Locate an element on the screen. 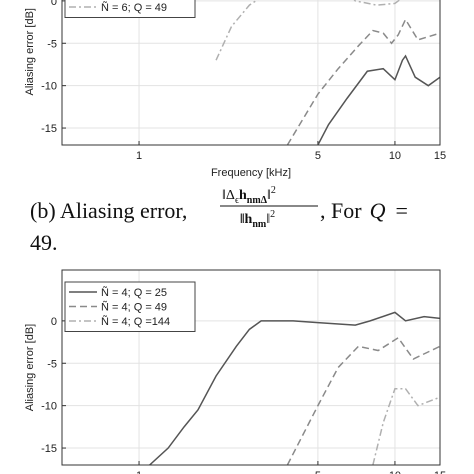 This screenshot has height=474, width=474. x-axis-label: Frequency [kHz] is located at coordinates (251, 173).